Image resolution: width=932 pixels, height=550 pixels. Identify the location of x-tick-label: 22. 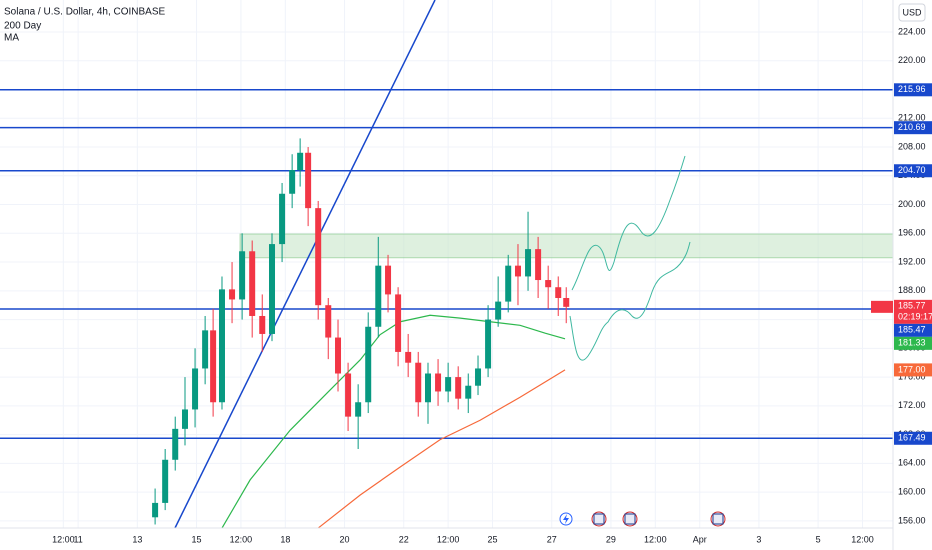
(404, 539).